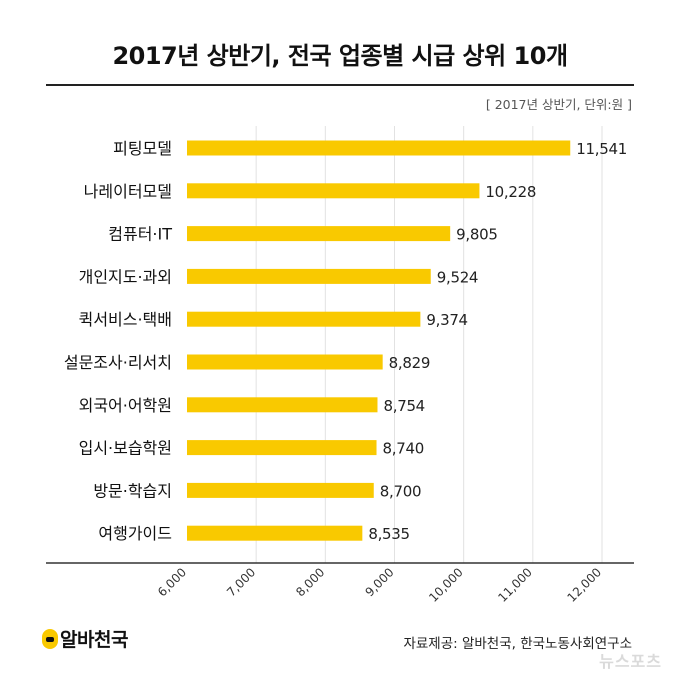  What do you see at coordinates (517, 644) in the screenshot?
I see `source-credit: 자료제공: 알바천국, 한국노동사회연구소` at bounding box center [517, 644].